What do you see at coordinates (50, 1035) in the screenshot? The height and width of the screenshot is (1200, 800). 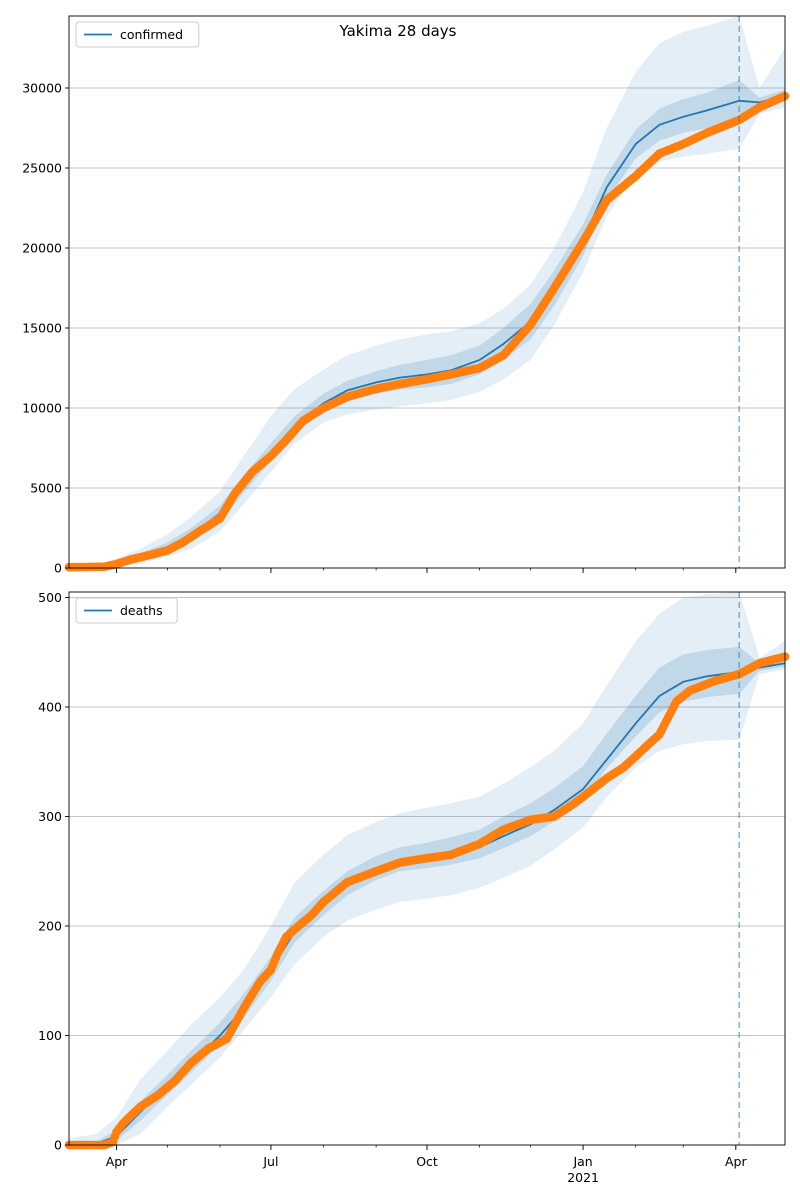 I see `y-tick-label: 100` at bounding box center [50, 1035].